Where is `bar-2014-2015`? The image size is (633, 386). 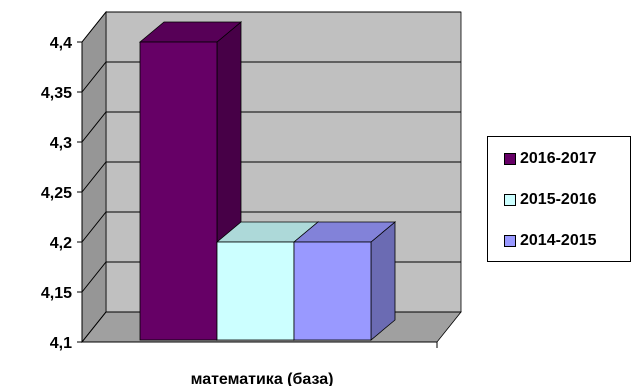
bar-2014-2015 is located at coordinates (344, 281).